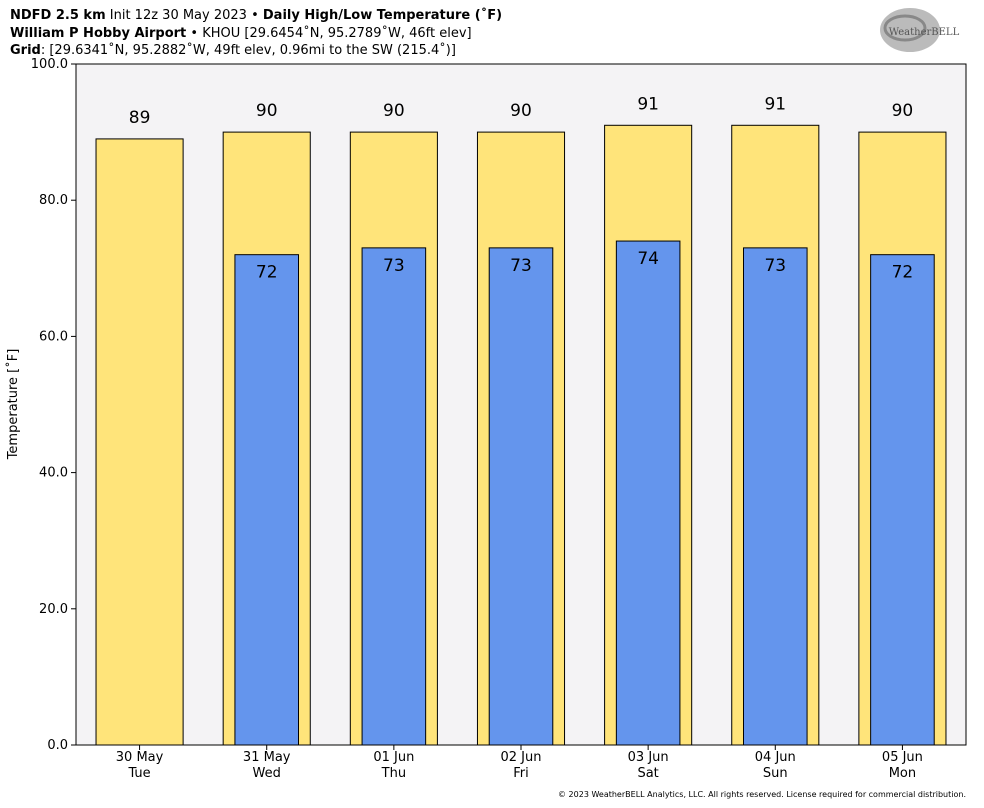  What do you see at coordinates (138, 773) in the screenshot?
I see `x-tick-sublabel: Tue` at bounding box center [138, 773].